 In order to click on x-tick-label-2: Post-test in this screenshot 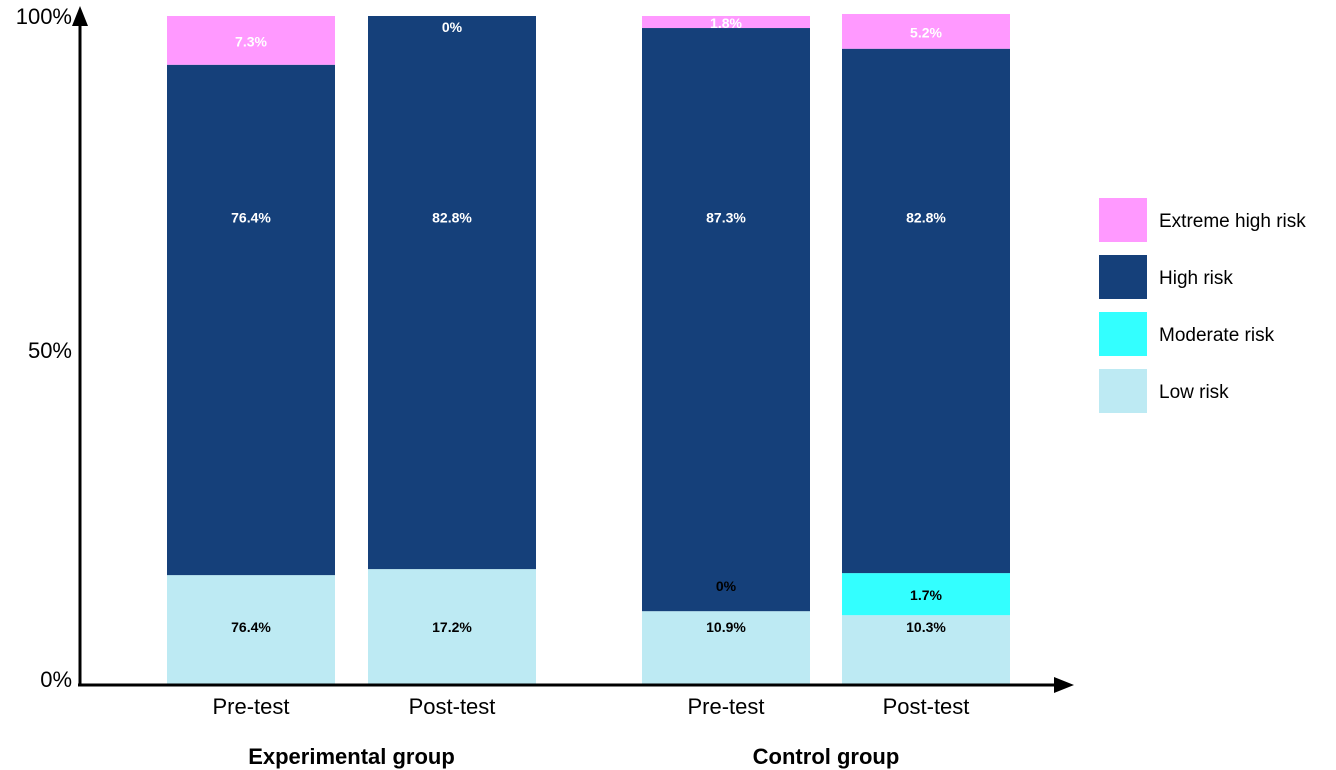, I will do `click(452, 706)`.